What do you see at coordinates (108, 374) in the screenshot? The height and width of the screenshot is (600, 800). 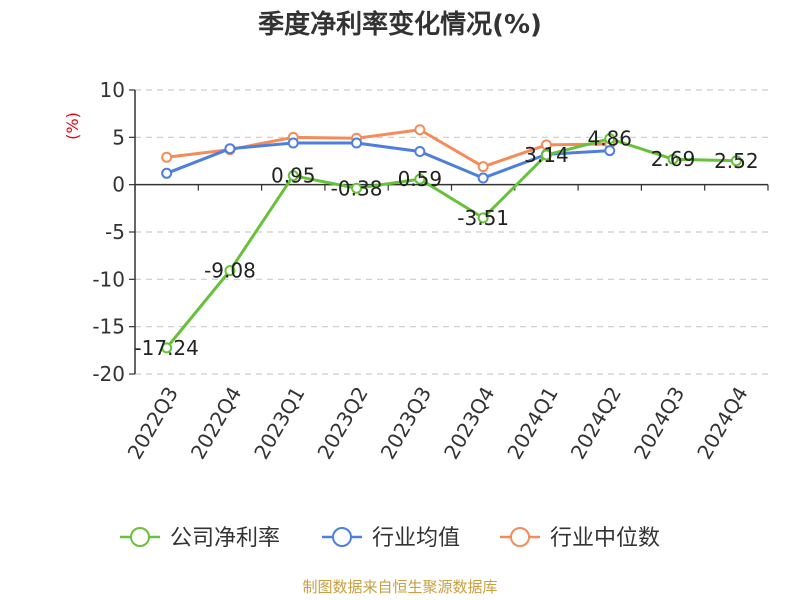 I see `y-tick-label: -20` at bounding box center [108, 374].